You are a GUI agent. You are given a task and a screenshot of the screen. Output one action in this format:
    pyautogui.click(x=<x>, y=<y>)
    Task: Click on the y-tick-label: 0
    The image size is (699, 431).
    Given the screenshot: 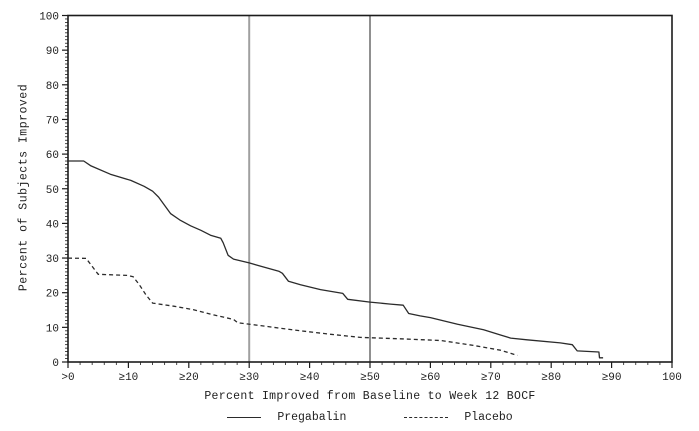 What is the action you would take?
    pyautogui.click(x=55, y=364)
    